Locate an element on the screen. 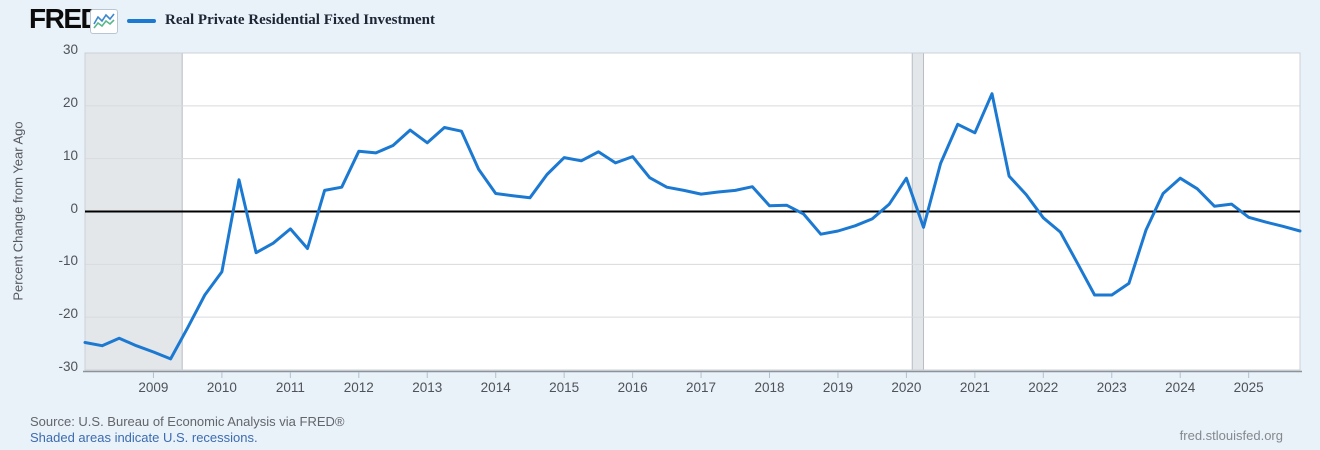 The height and width of the screenshot is (450, 1320). y-axis-tick-label: -20 is located at coordinates (68, 314).